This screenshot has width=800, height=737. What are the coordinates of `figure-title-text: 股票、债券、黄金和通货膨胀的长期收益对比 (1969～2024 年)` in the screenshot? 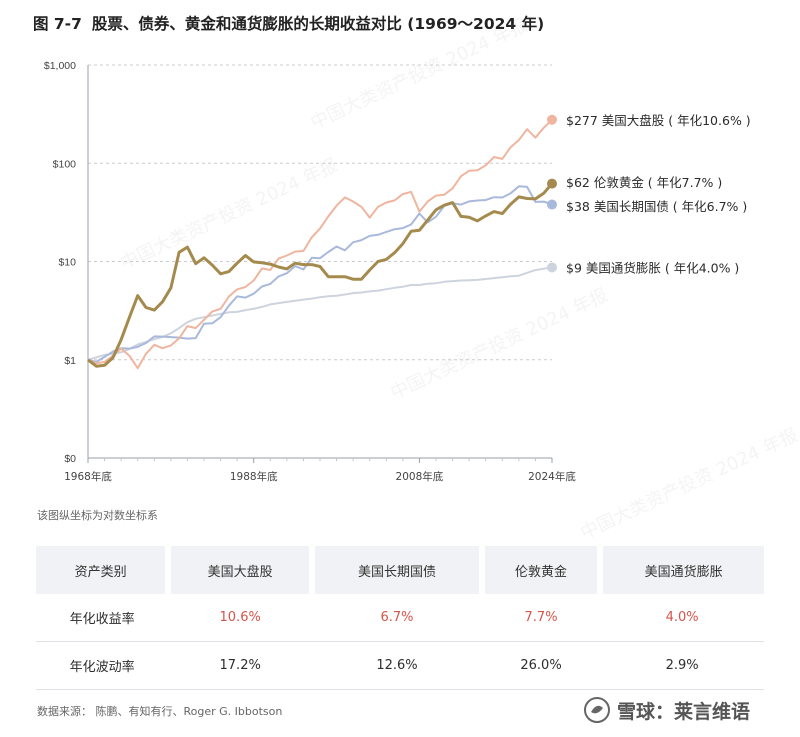 It's located at (318, 24).